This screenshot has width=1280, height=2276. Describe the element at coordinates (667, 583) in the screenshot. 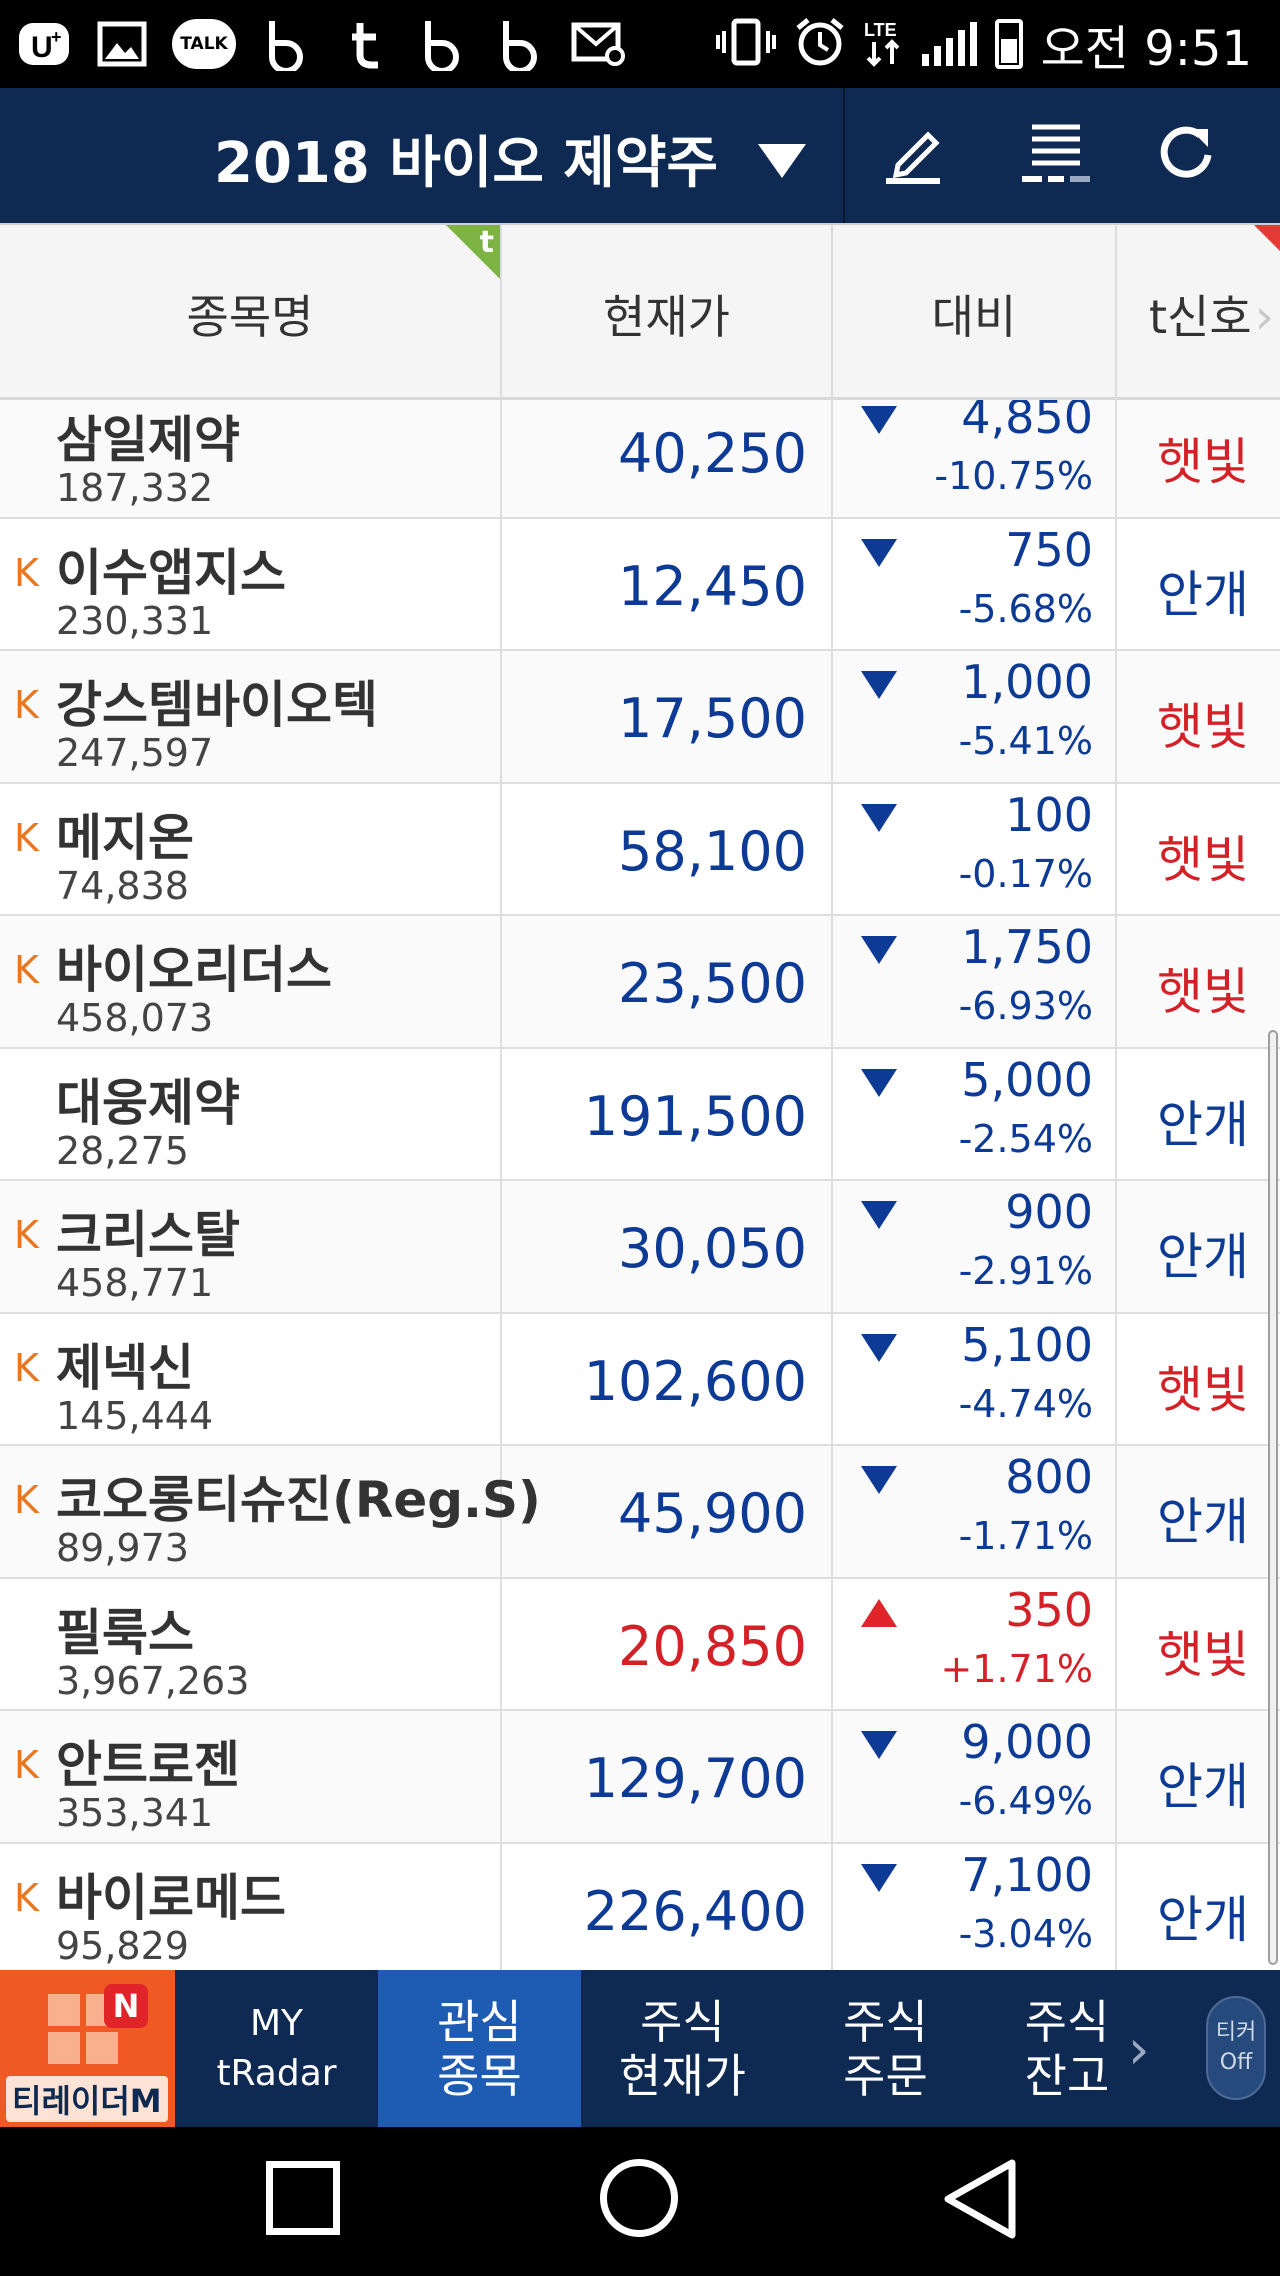

I see `price-cell: 12,450` at that location.